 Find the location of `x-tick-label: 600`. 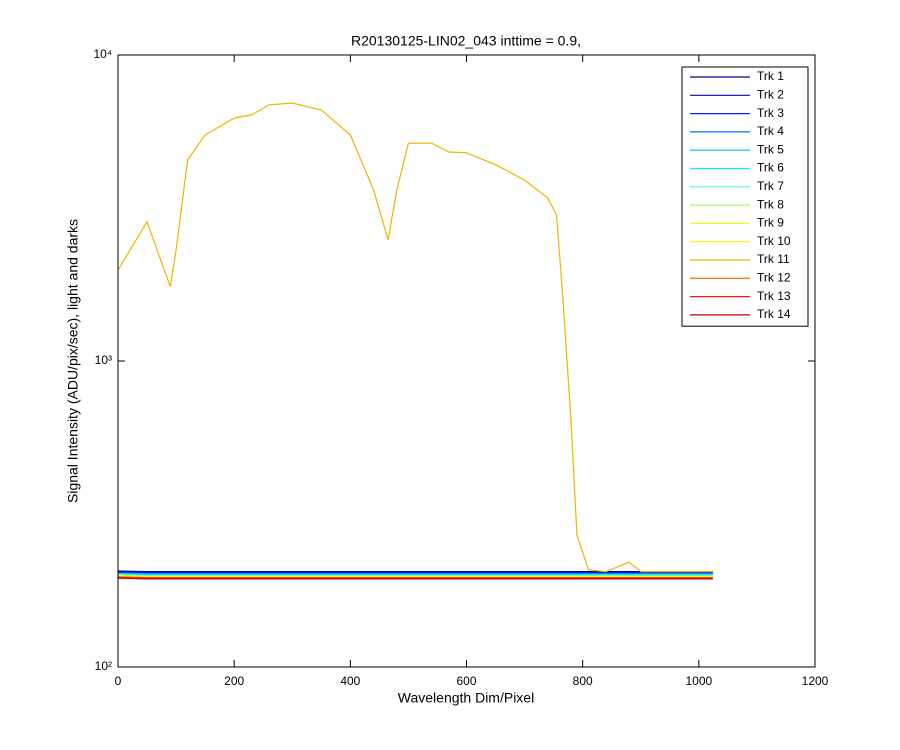

x-tick-label: 600 is located at coordinates (466, 681).